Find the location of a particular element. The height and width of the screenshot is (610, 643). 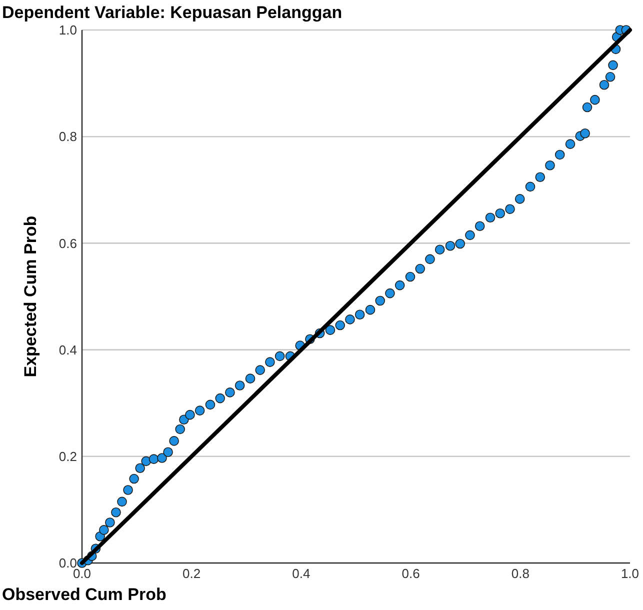

x-tick-label: 0.0 is located at coordinates (82, 573).